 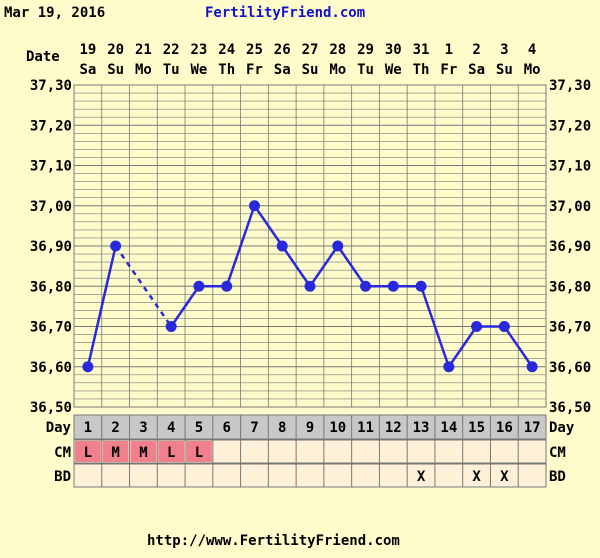 What do you see at coordinates (476, 428) in the screenshot?
I see `cycle-day-number: 15` at bounding box center [476, 428].